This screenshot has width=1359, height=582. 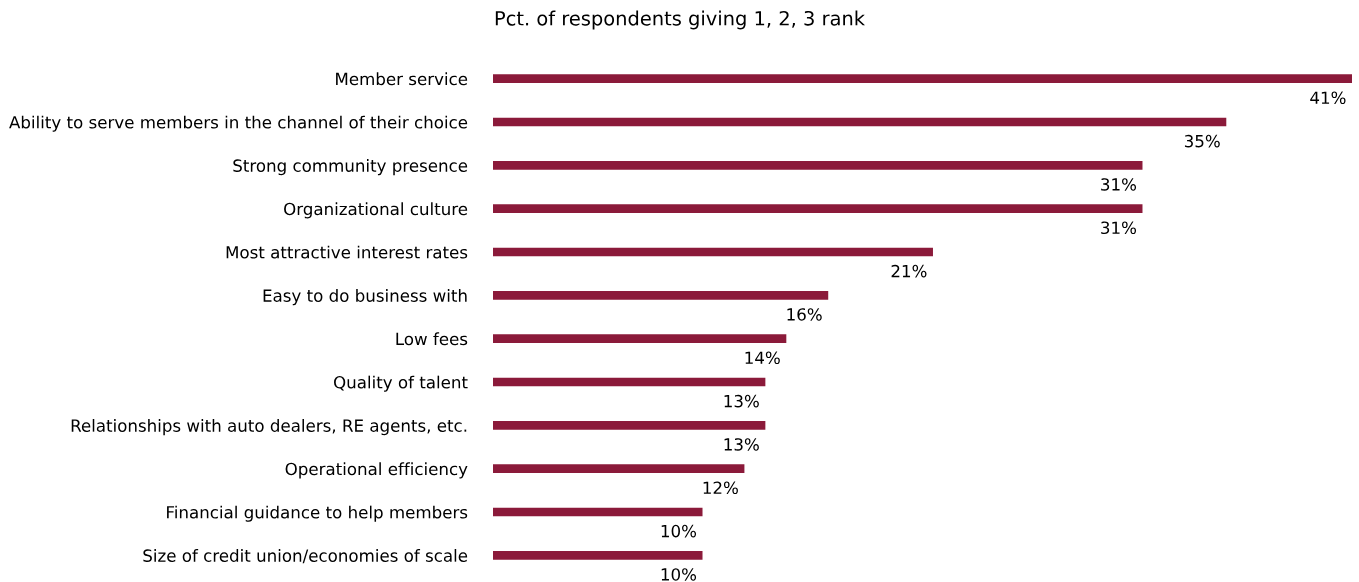 I want to click on y-tick-label: Financial guidance to help members, so click(x=317, y=513).